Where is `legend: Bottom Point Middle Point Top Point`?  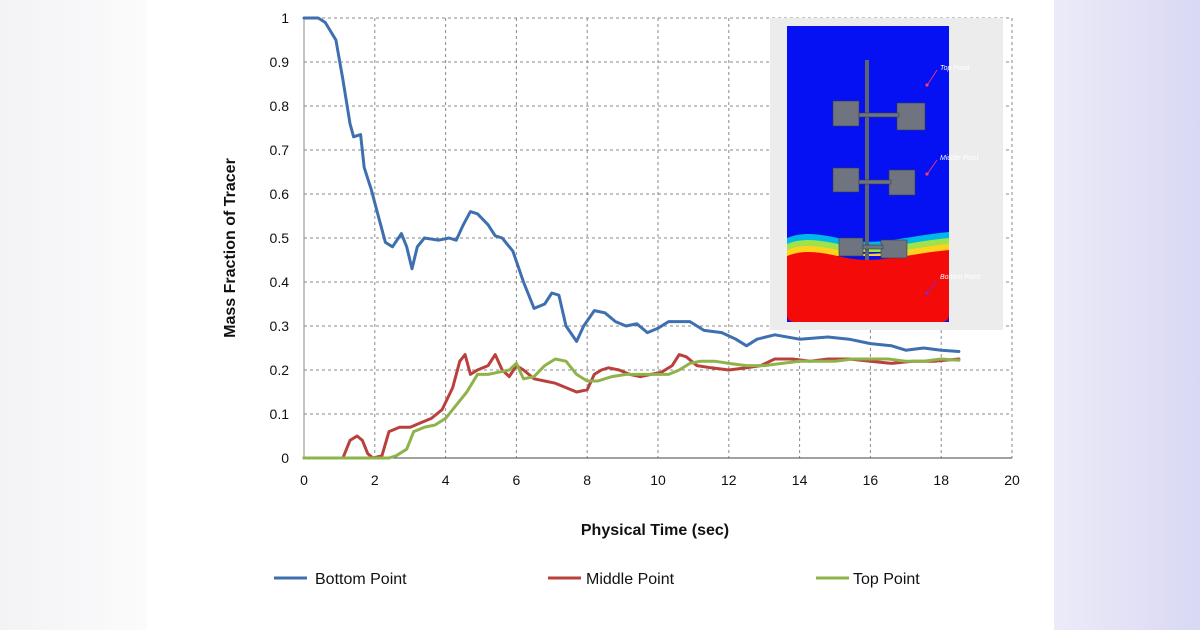 legend: Bottom Point Middle Point Top Point is located at coordinates (597, 579).